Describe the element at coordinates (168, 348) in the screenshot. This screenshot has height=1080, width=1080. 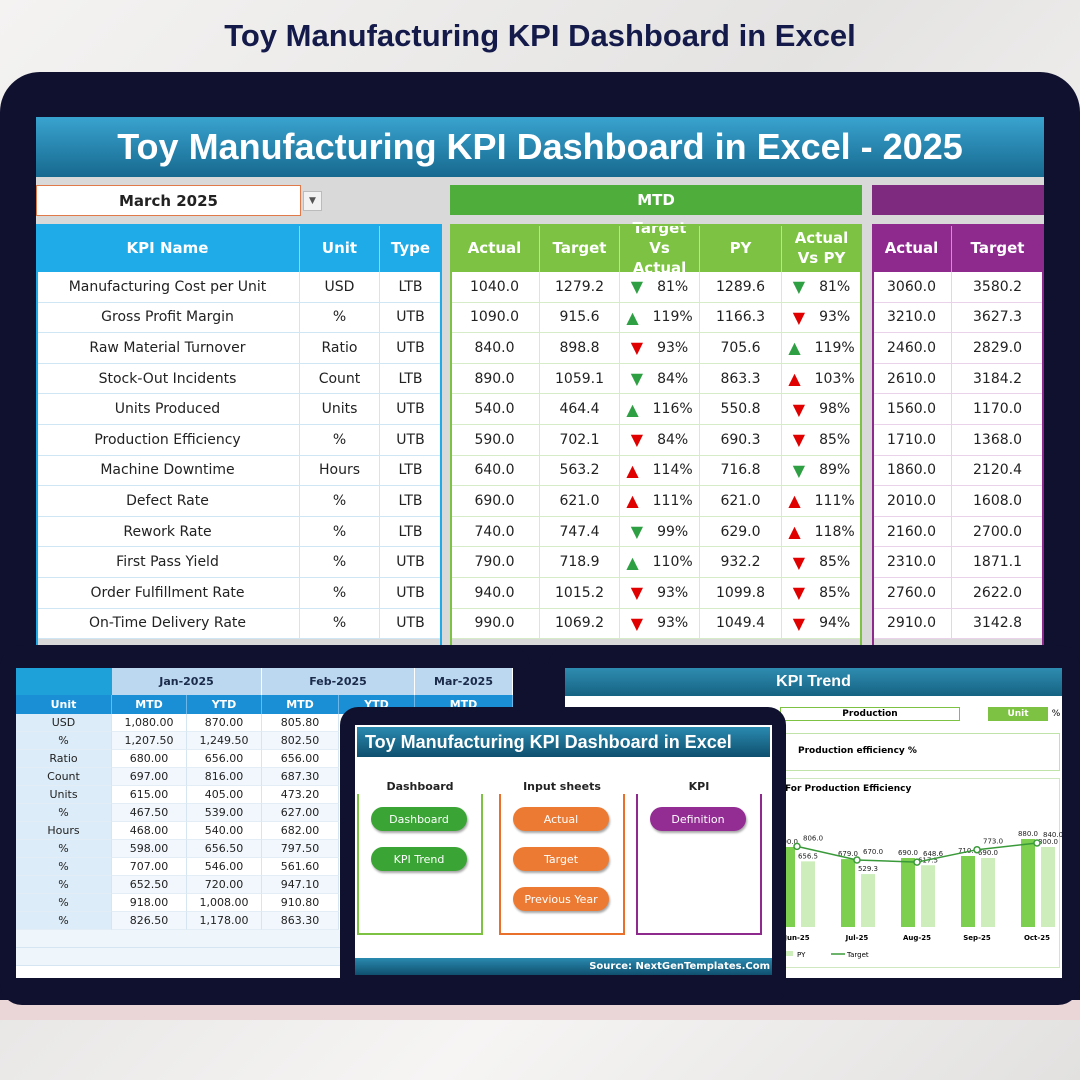
I see `table-cell: Raw Material Turnover` at that location.